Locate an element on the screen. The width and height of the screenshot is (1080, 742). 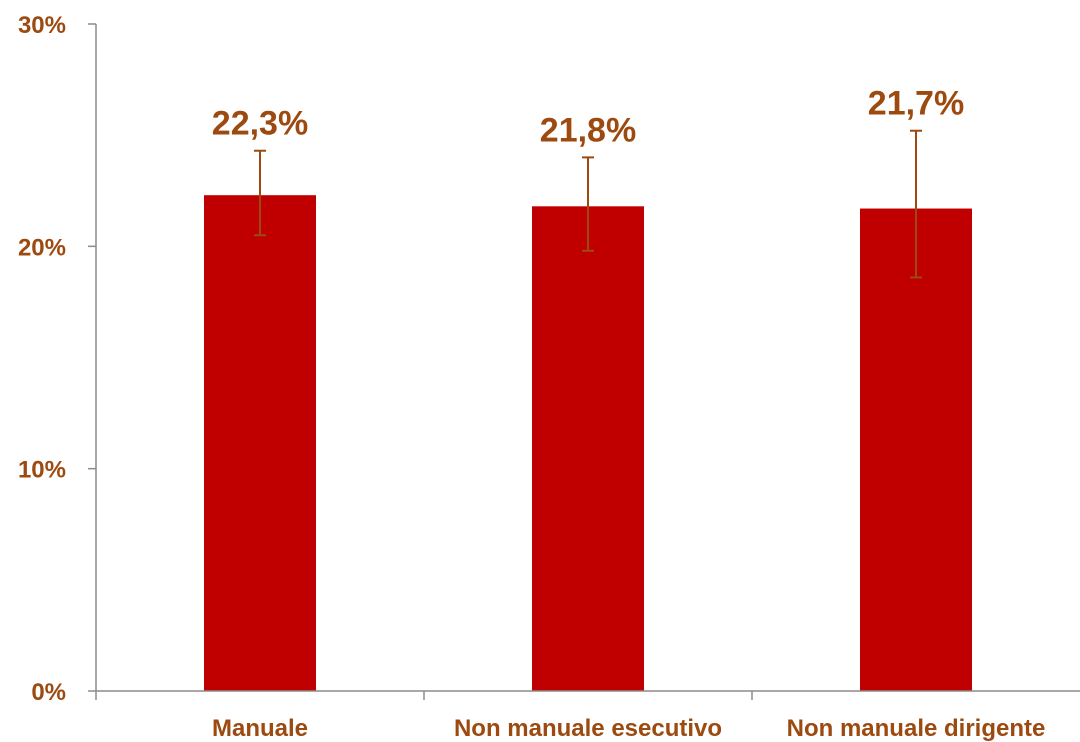
y-tick-label: 0% is located at coordinates (48, 692).